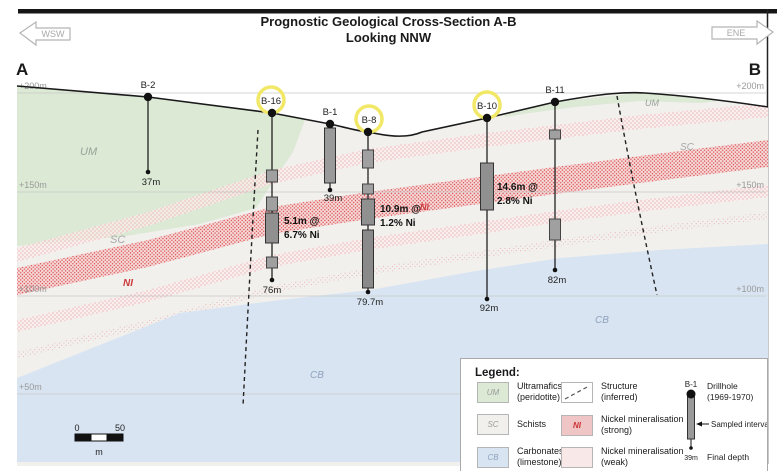 This screenshot has height=471, width=777. I want to click on direction-arrow-ene: ENE, so click(743, 32).